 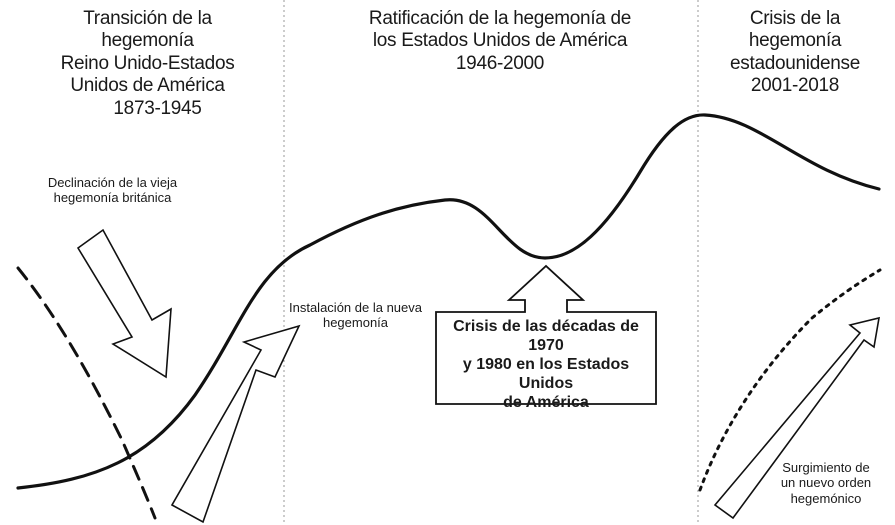 What do you see at coordinates (124, 303) in the screenshot?
I see `down-right-arrow-icon` at bounding box center [124, 303].